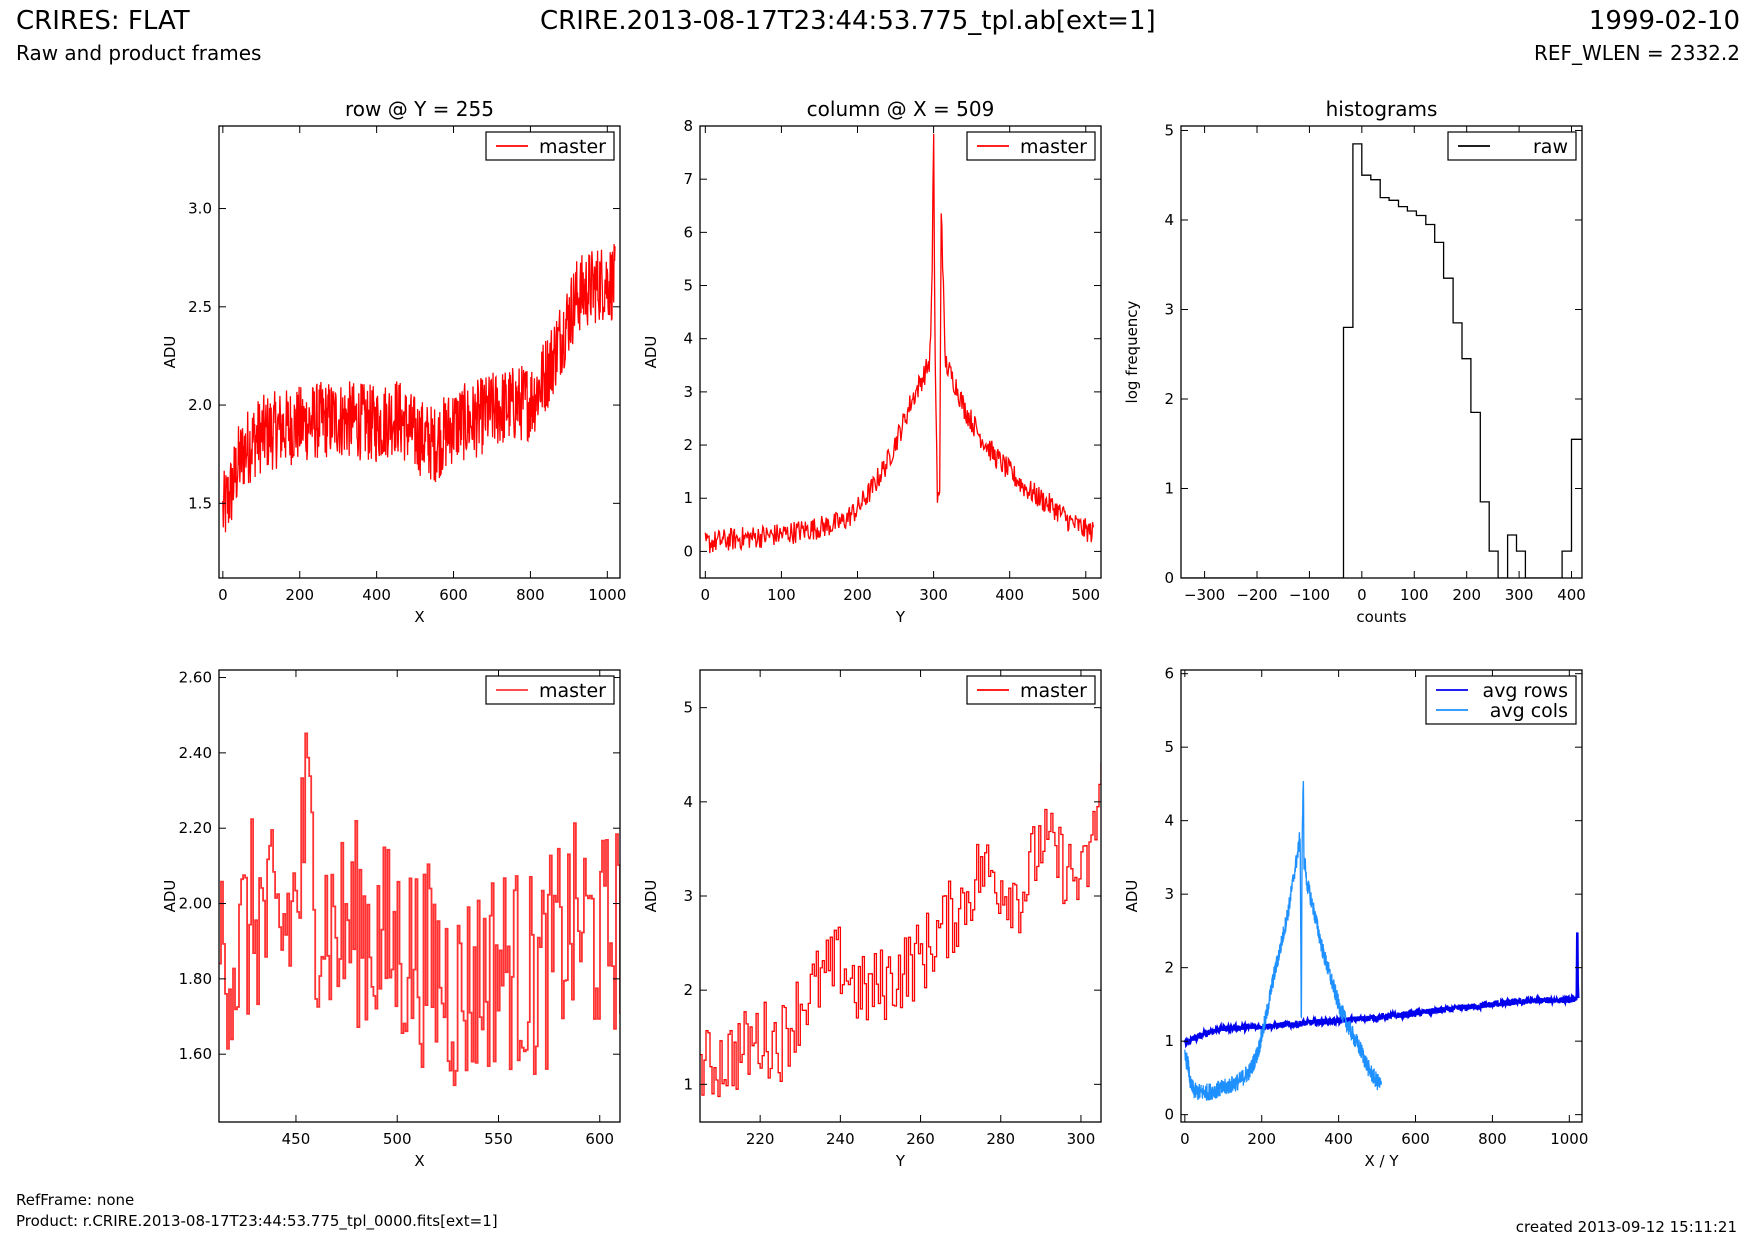 The height and width of the screenshot is (1245, 1755). Describe the element at coordinates (1000, 1139) in the screenshot. I see `x-tick-label: 280` at that location.